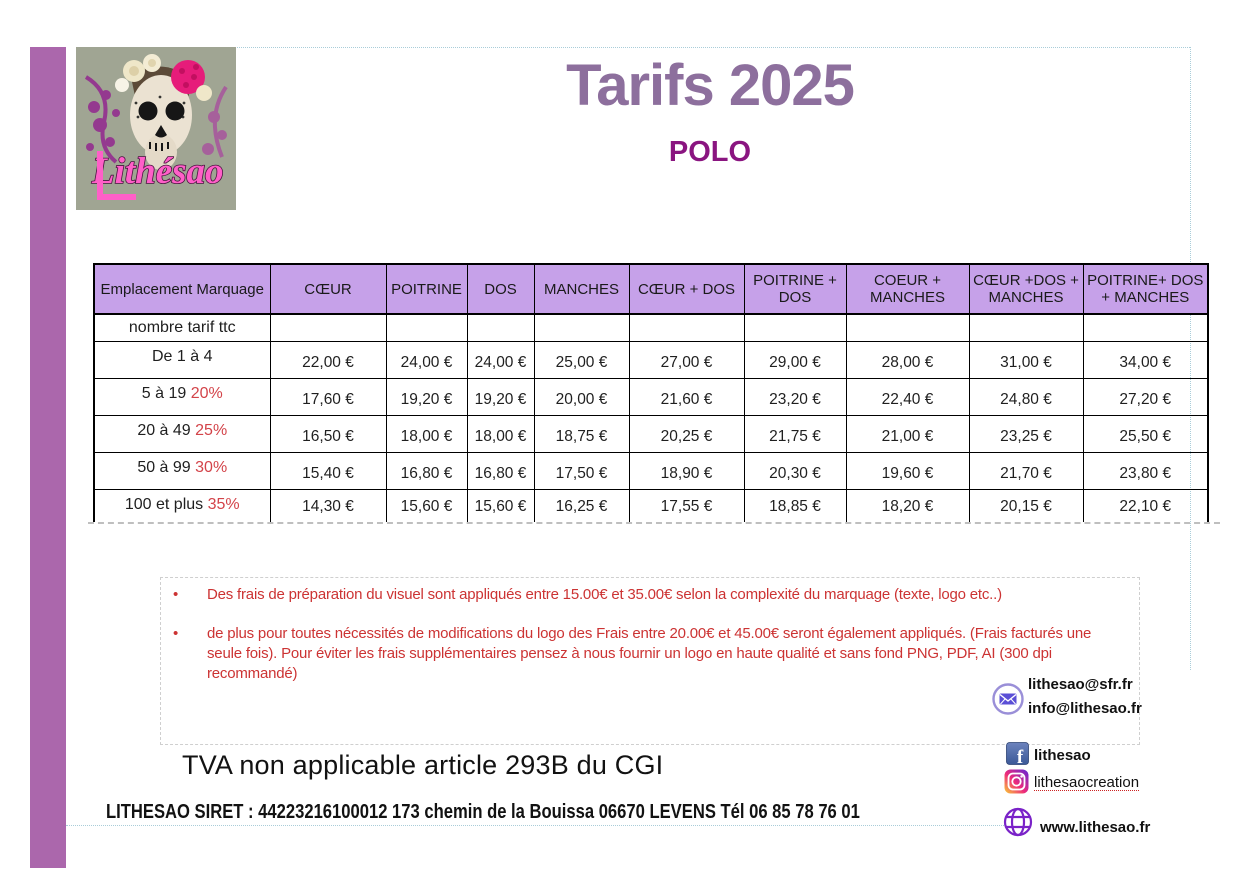  I want to click on column-header: COEUR + MANCHES, so click(907, 289).